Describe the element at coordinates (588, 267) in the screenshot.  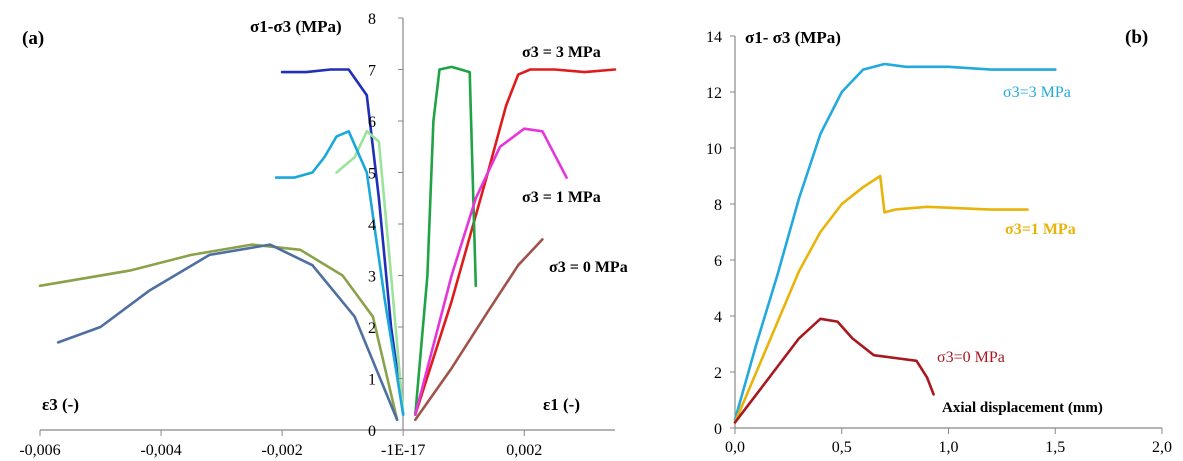
I see `panel-a-legend-s3-0: σ3 = 0 MPa` at that location.